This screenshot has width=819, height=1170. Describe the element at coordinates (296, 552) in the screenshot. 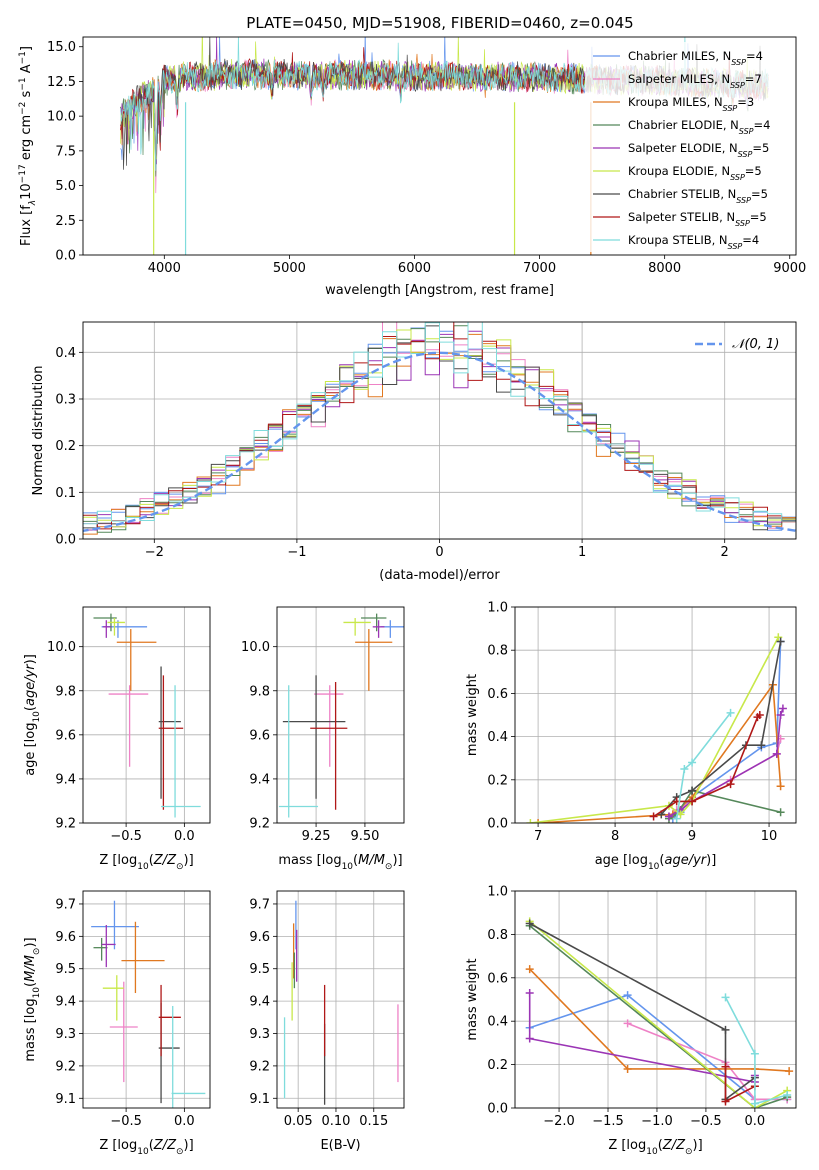

I see `x-tick-label: −1` at that location.